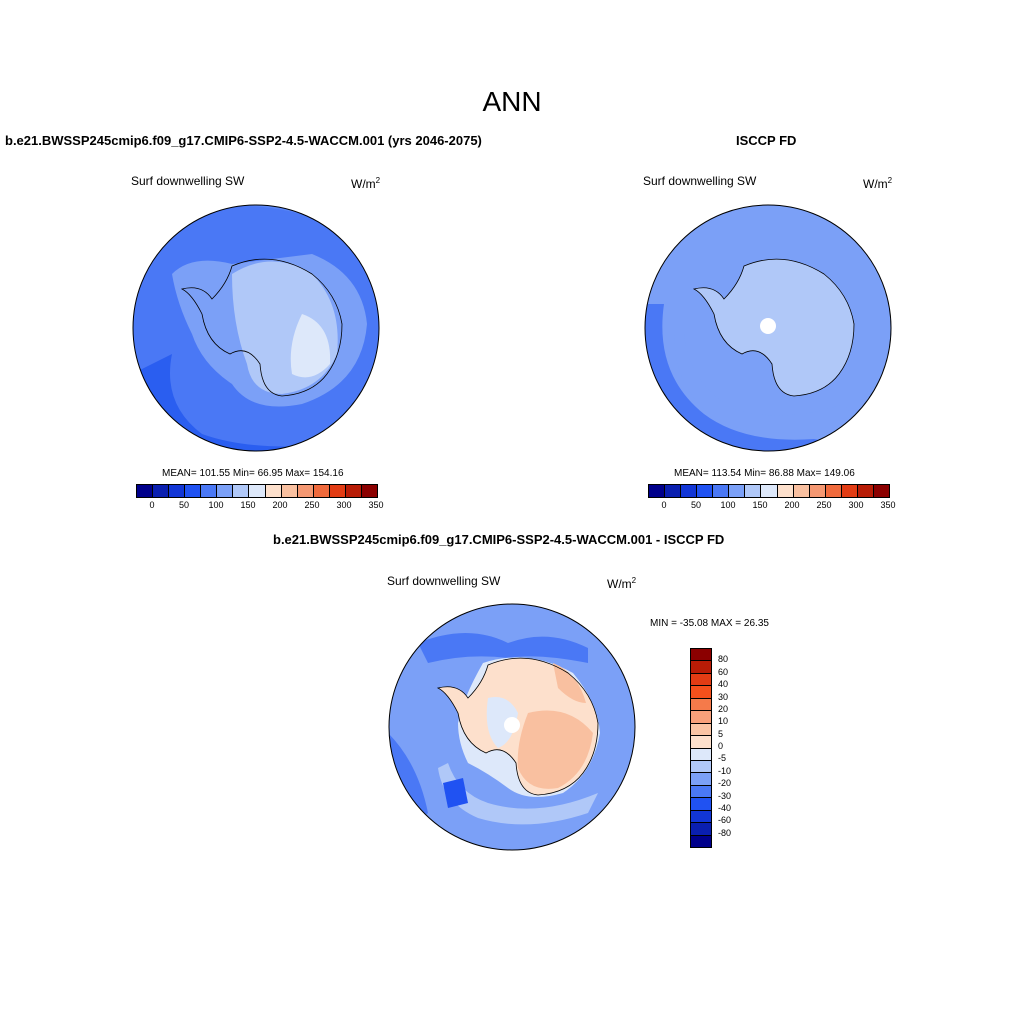 This screenshot has width=1024, height=1024. What do you see at coordinates (722, 758) in the screenshot?
I see `colorbar-tick-label: -5` at bounding box center [722, 758].